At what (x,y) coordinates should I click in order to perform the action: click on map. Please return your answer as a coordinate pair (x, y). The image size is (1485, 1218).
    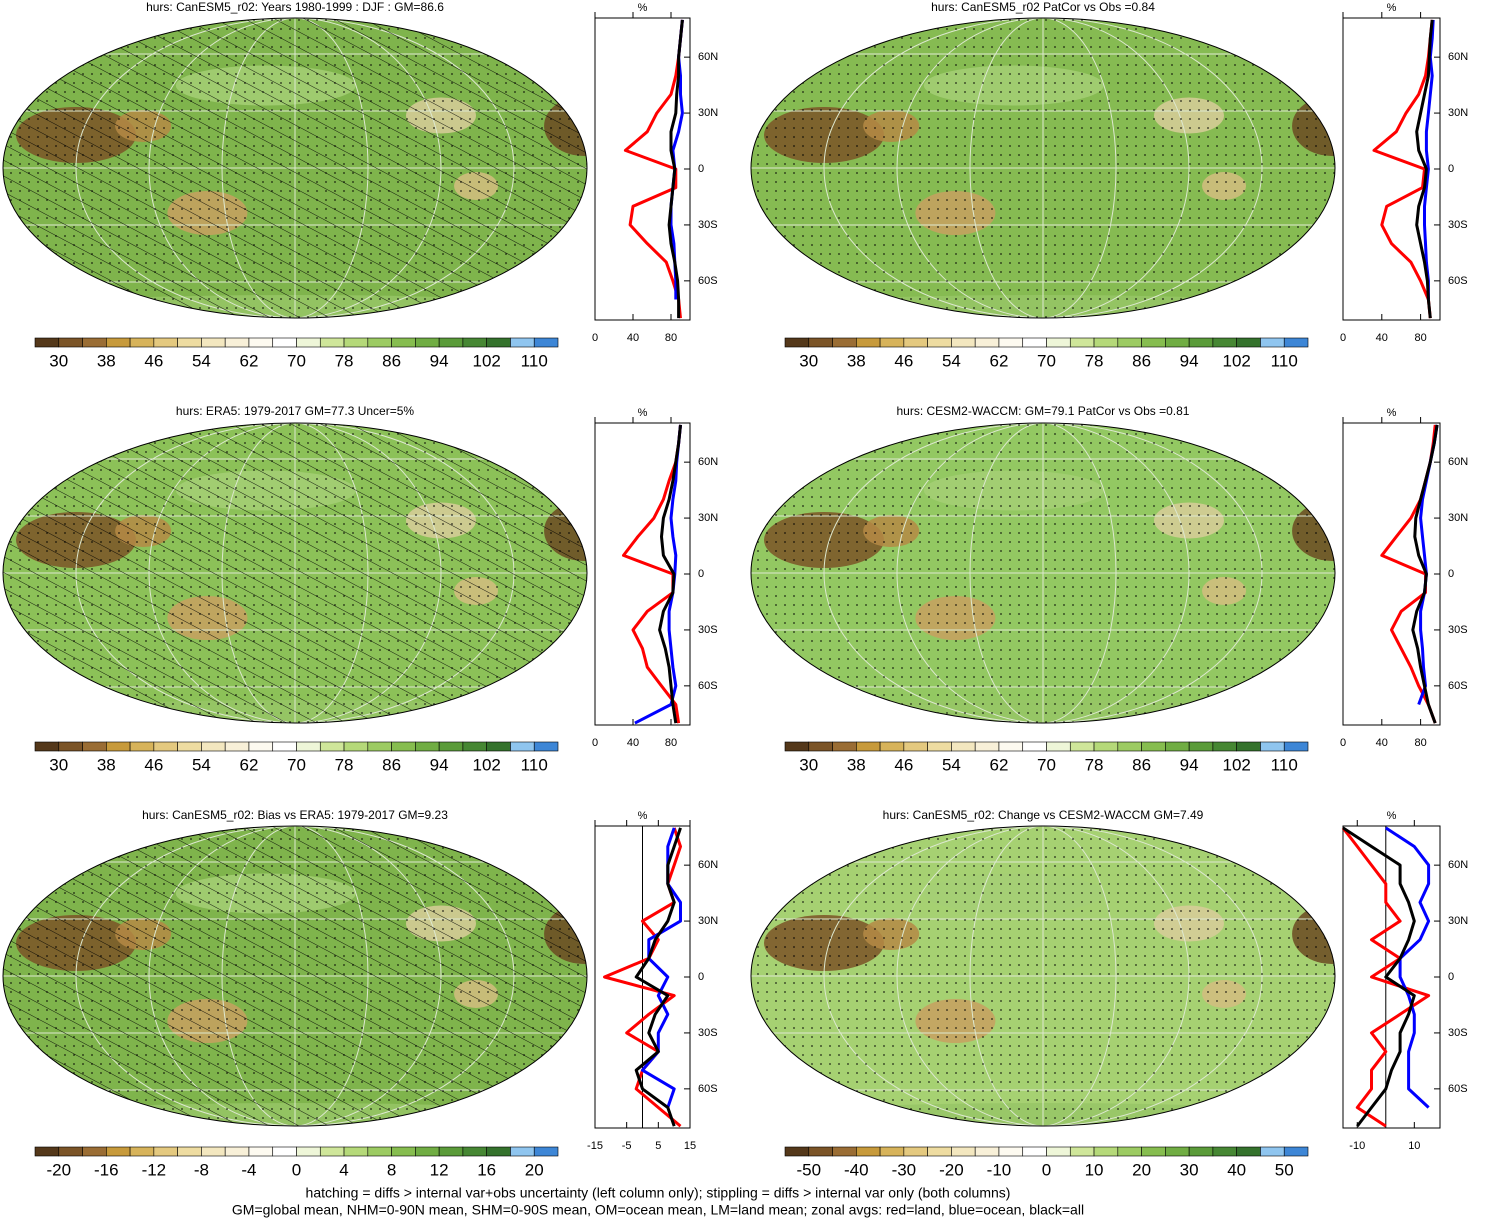
    Looking at the image, I should click on (1043, 168).